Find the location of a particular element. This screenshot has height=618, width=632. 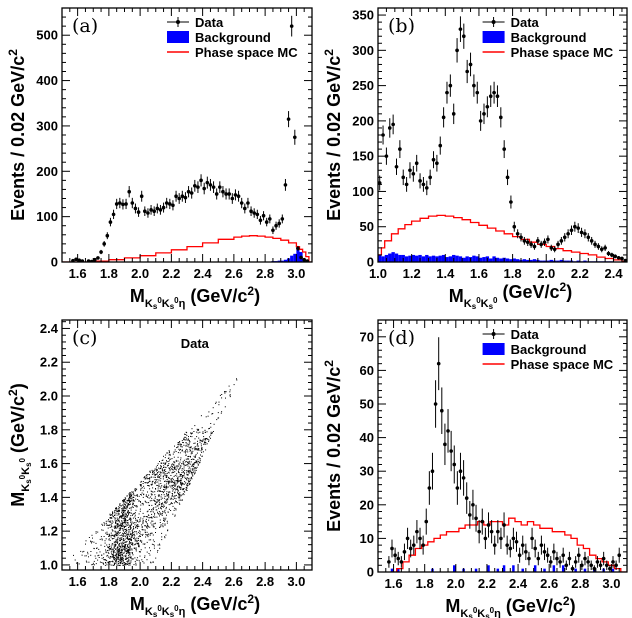

y-label-main: Events / 0.02 GeV/c is located at coordinates (18, 138).